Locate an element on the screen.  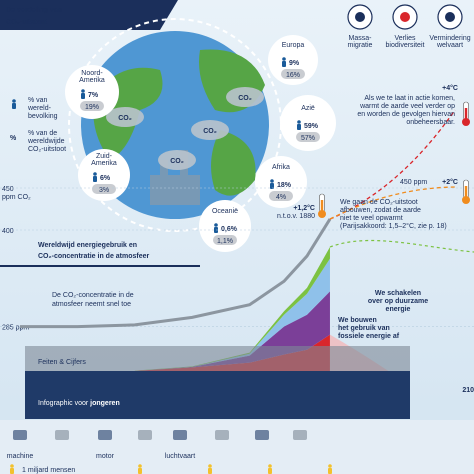
y-tick-label: 400 is located at coordinates (8, 231).